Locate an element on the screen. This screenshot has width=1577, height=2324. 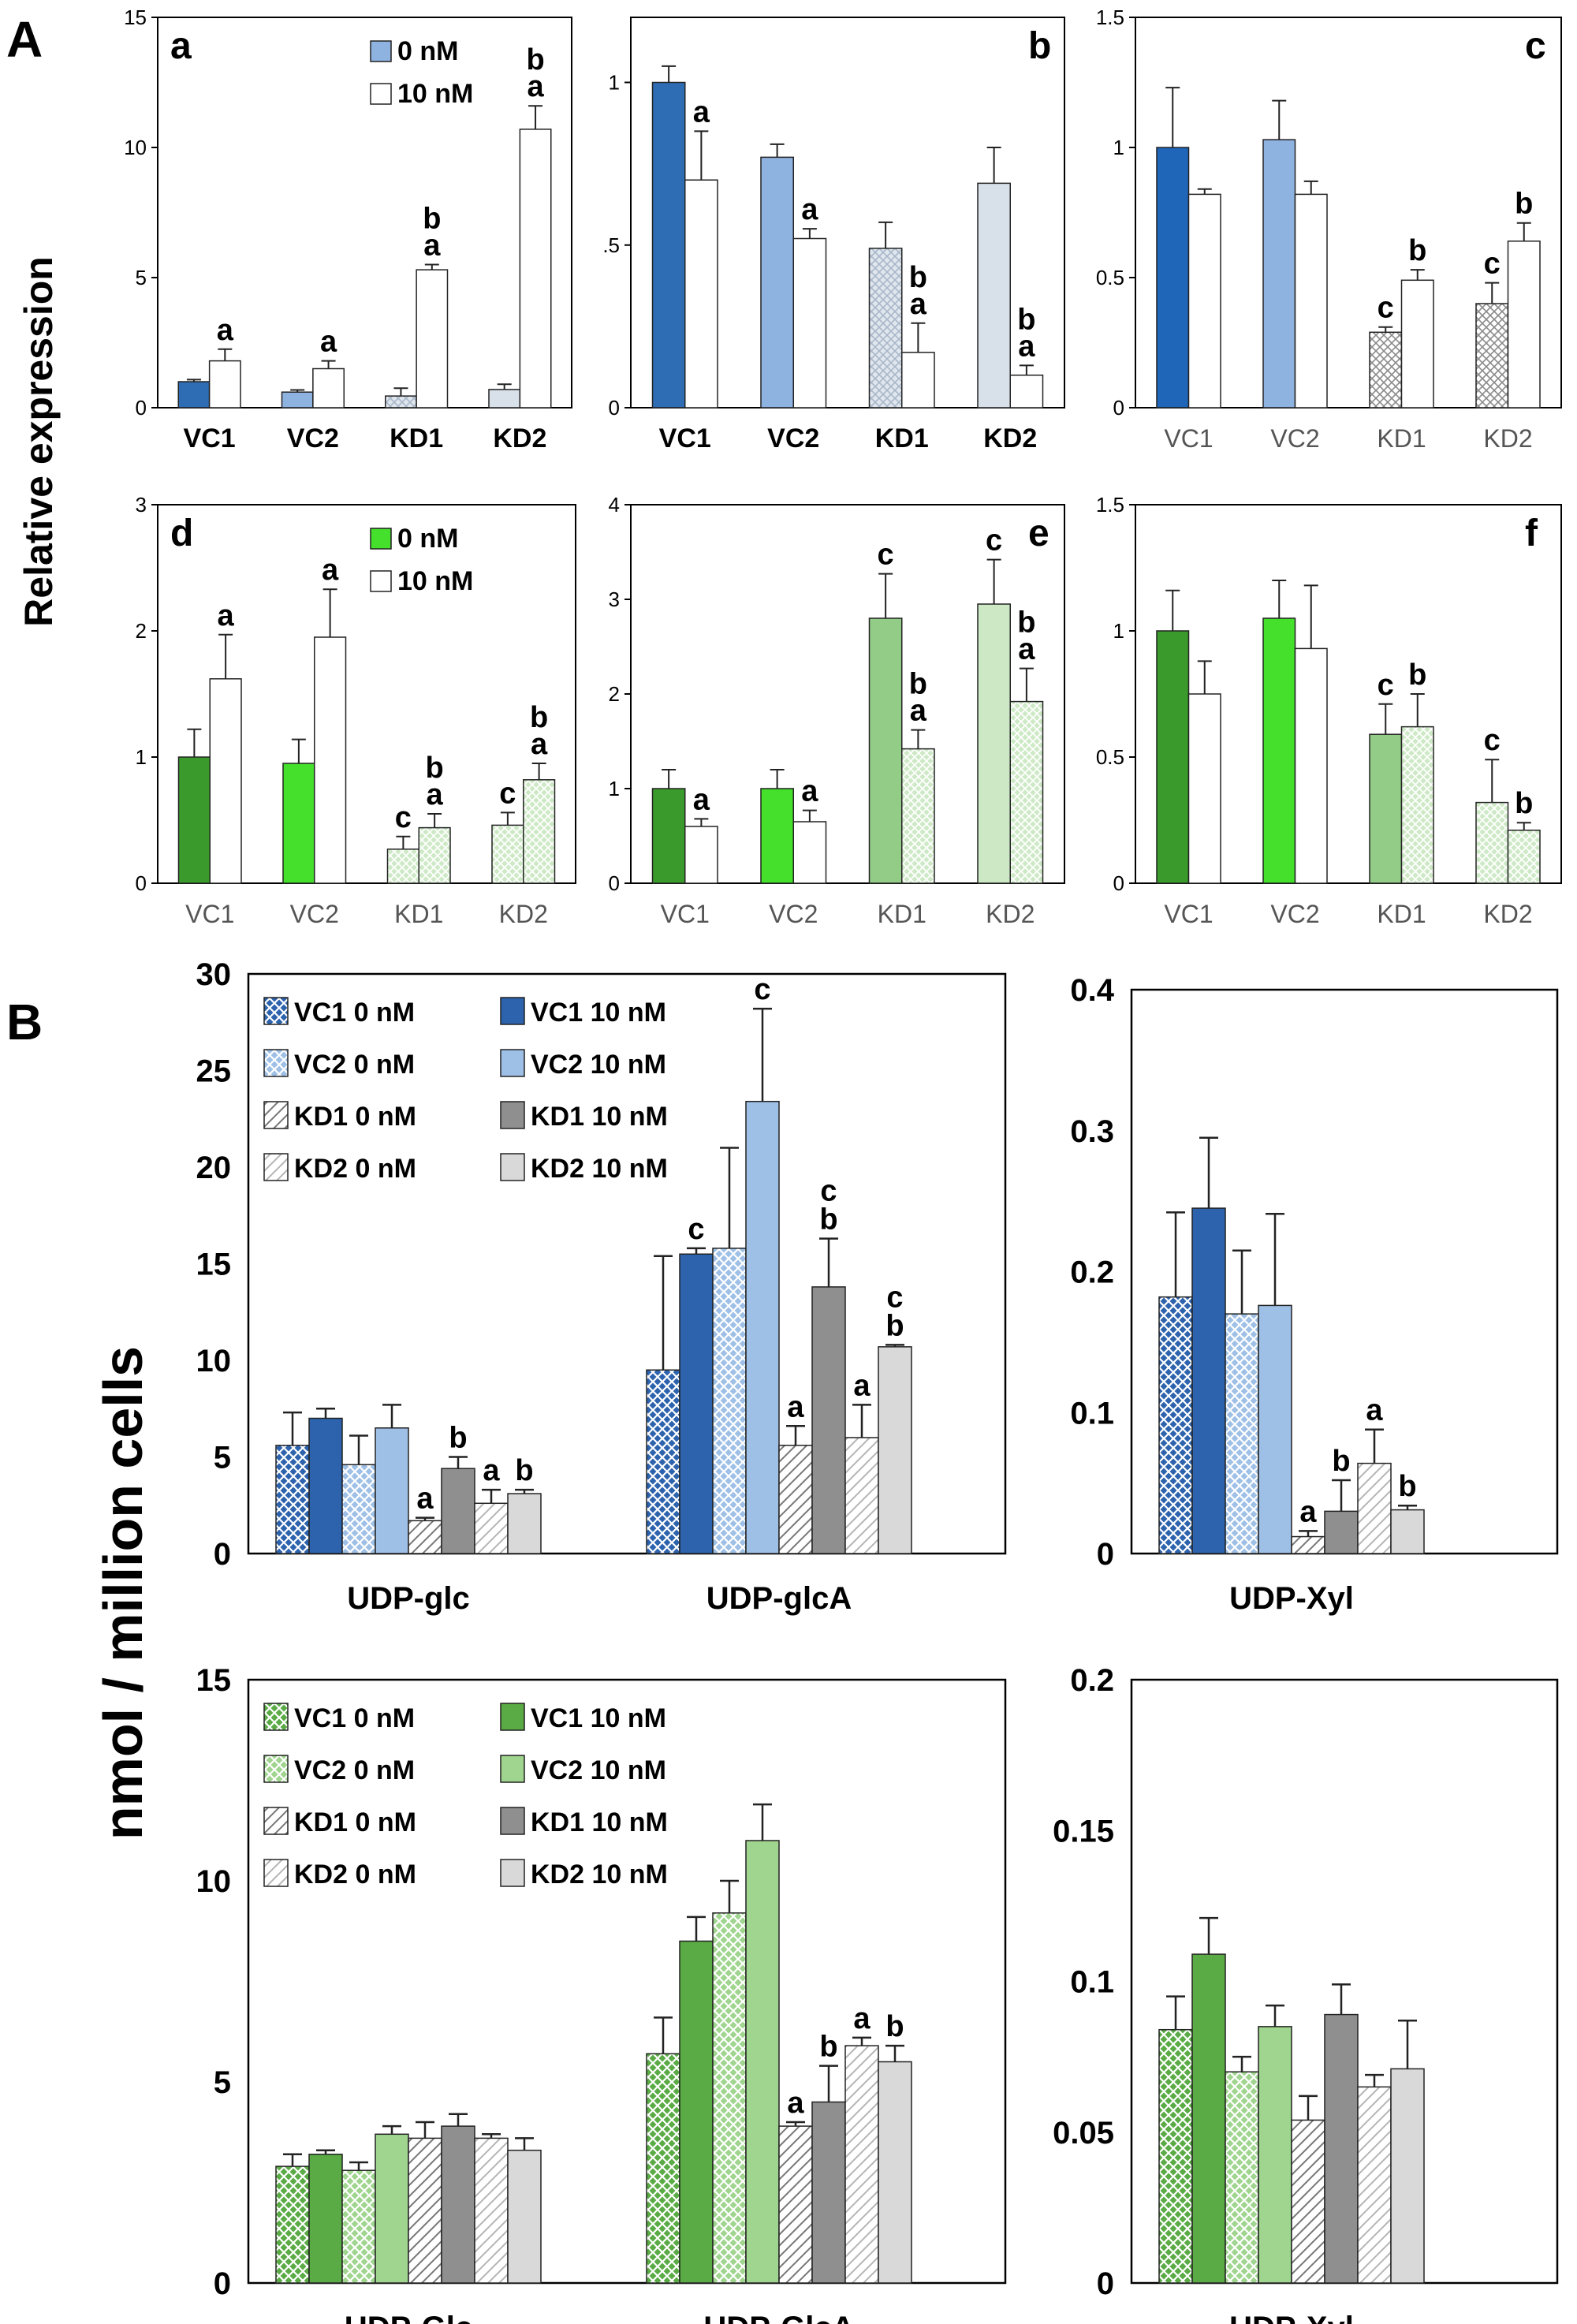
legend-label: KD1 0 nM is located at coordinates (355, 1117).